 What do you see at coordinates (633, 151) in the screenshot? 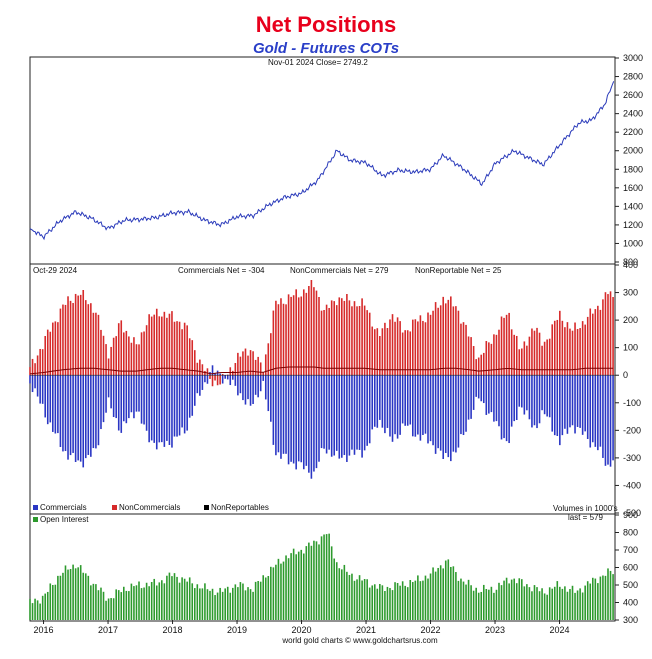
I see `price-axis-tick-label: 2000` at bounding box center [633, 151].